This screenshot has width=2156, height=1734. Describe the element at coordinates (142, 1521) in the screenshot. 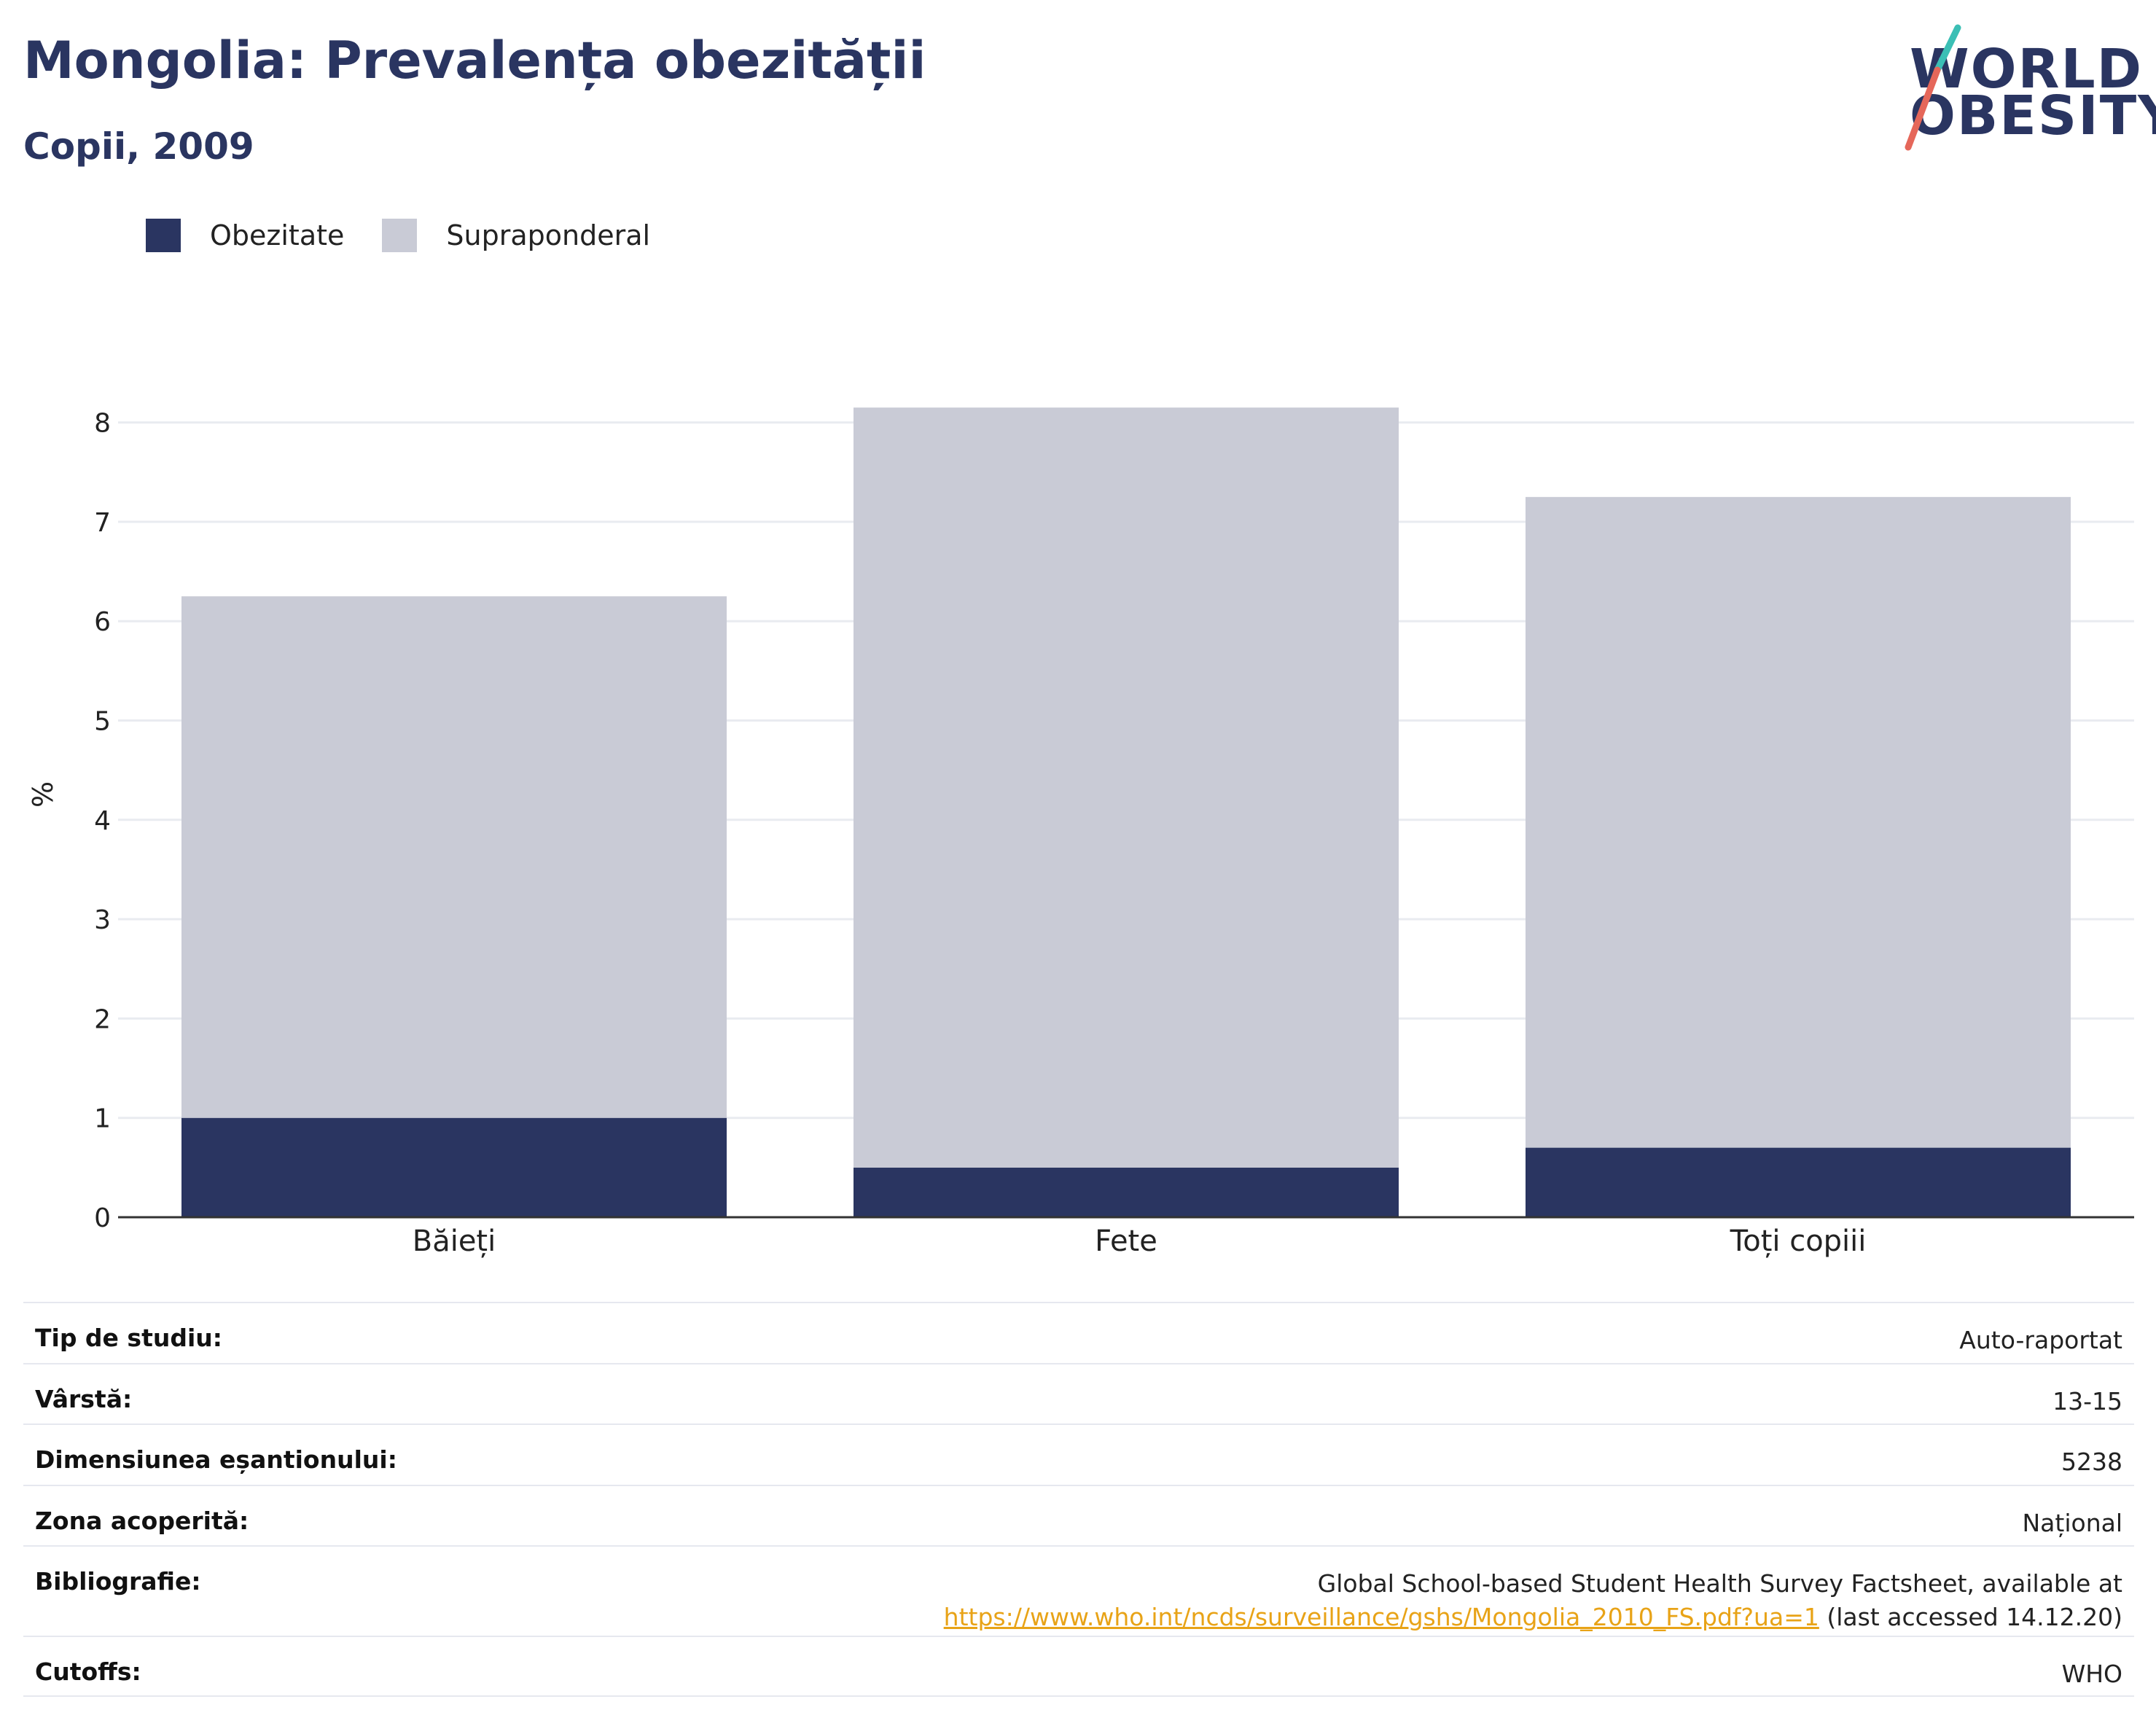

I see `row-label: Zona acoperită:` at that location.